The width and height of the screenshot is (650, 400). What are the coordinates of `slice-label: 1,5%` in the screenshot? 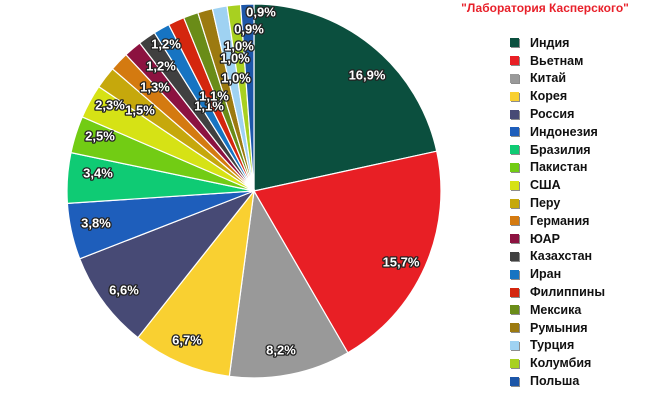 It's located at (140, 109).